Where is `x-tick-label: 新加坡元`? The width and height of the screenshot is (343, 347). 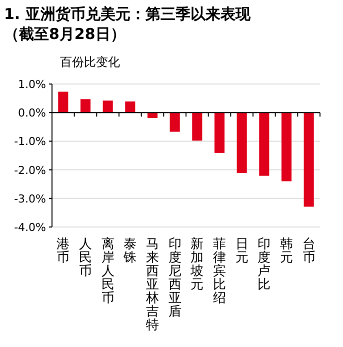
x-tick-label: 新加坡元 is located at coordinates (197, 264).